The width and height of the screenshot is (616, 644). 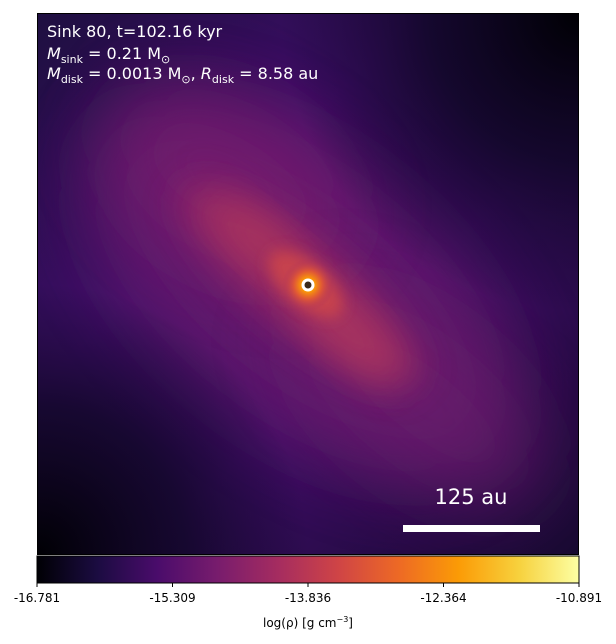 What do you see at coordinates (579, 598) in the screenshot?
I see `colorbar-tick-label: -10.891` at bounding box center [579, 598].